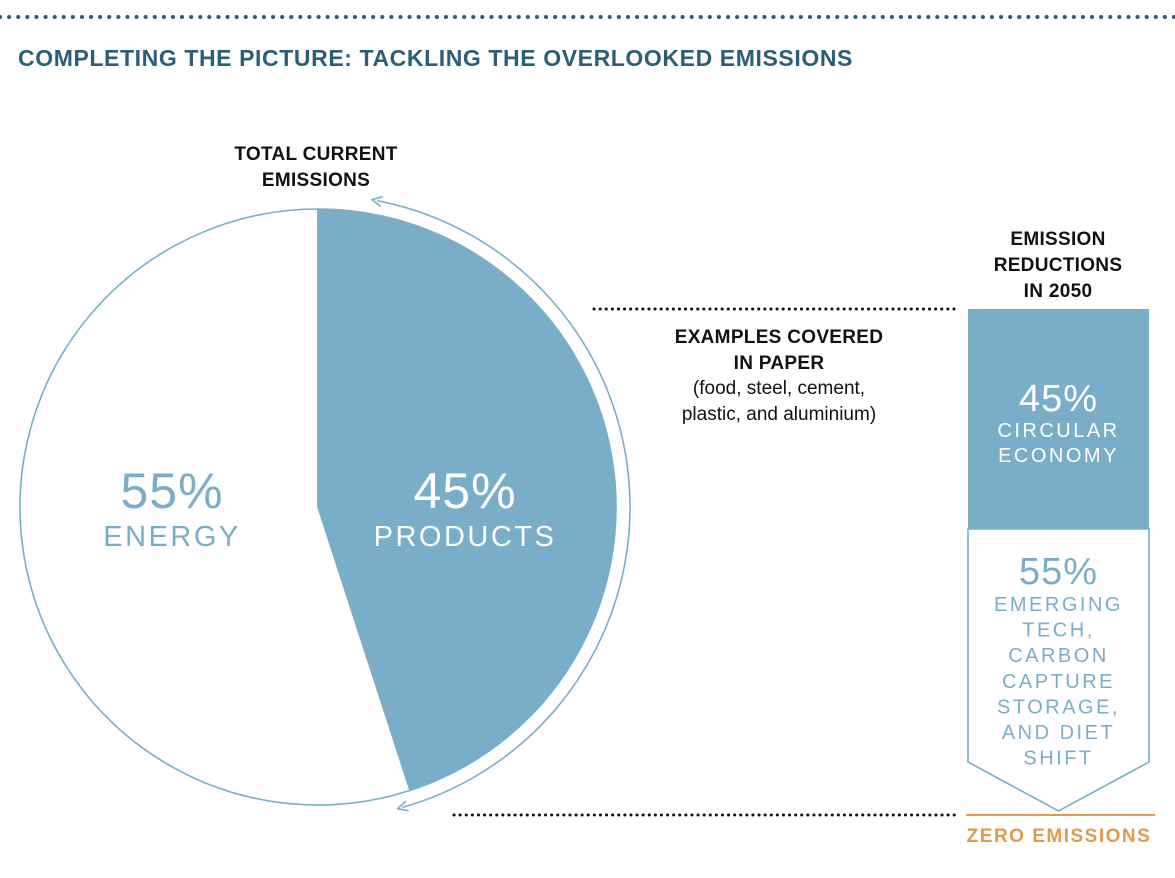  I want to click on zero-emissions-label: ZERO EMISSIONS, so click(1059, 836).